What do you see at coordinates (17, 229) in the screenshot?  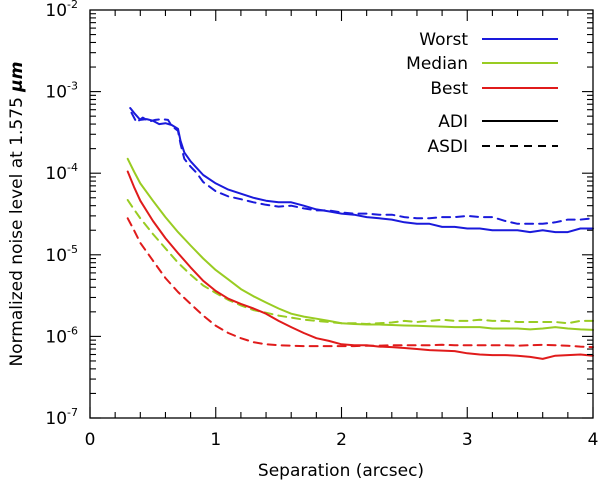 I see `y-axis-title-prefix: Normalized noise level at 1.575` at bounding box center [17, 229].